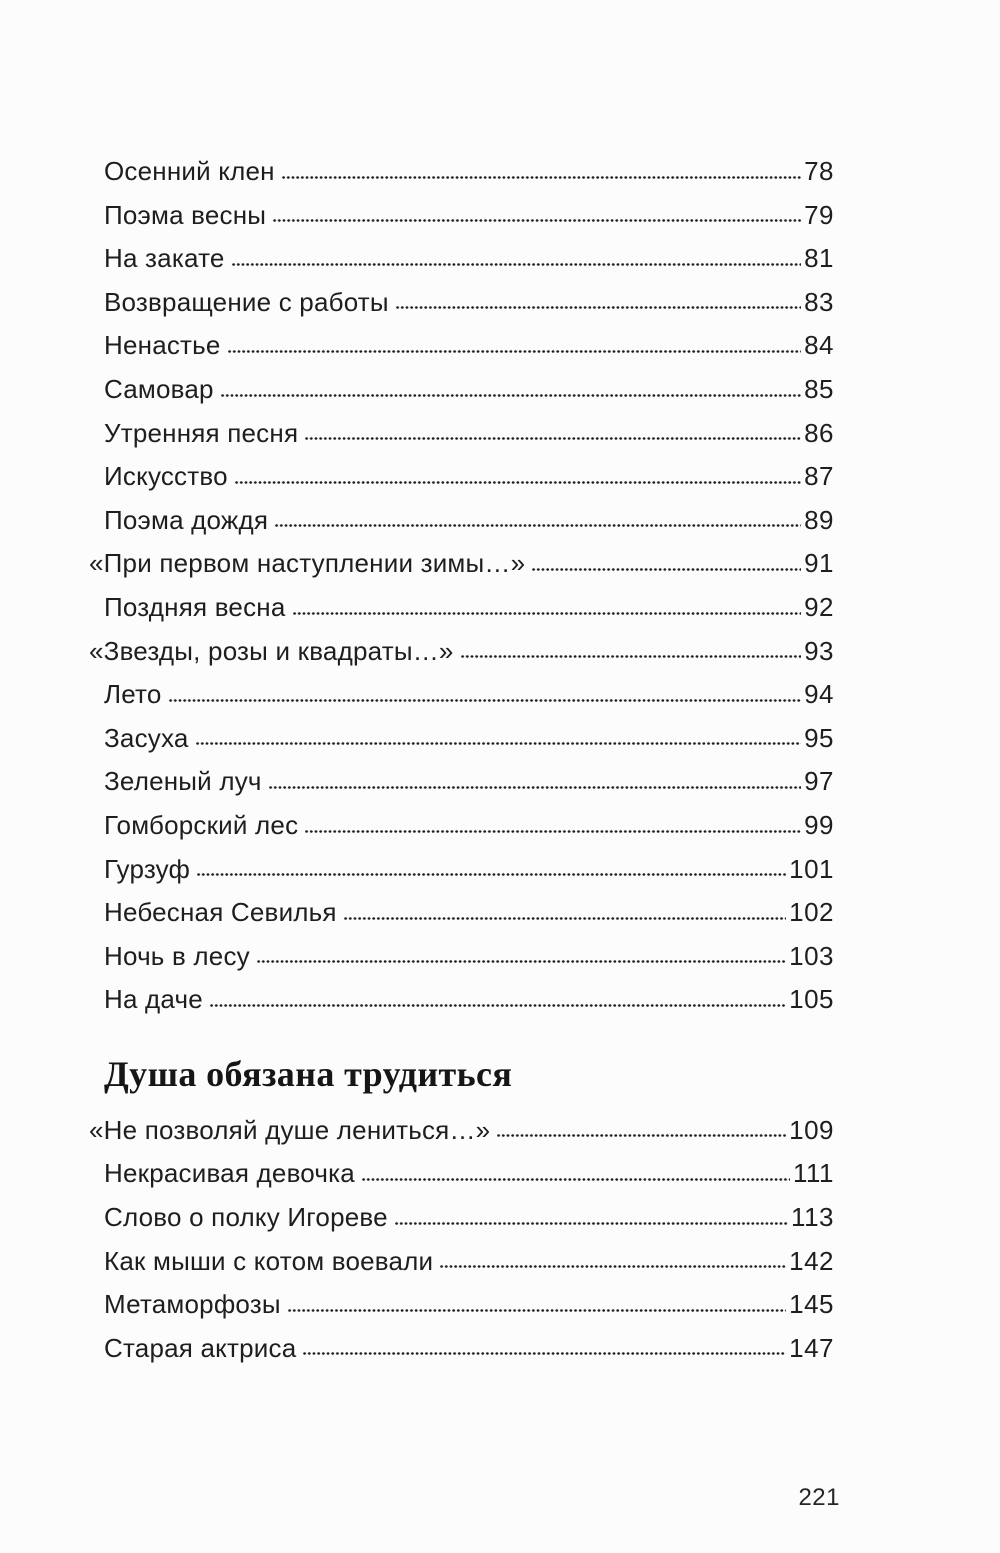 The image size is (1000, 1553). I want to click on toc-entry-title: Как мыши с котом воевали, so click(269, 1260).